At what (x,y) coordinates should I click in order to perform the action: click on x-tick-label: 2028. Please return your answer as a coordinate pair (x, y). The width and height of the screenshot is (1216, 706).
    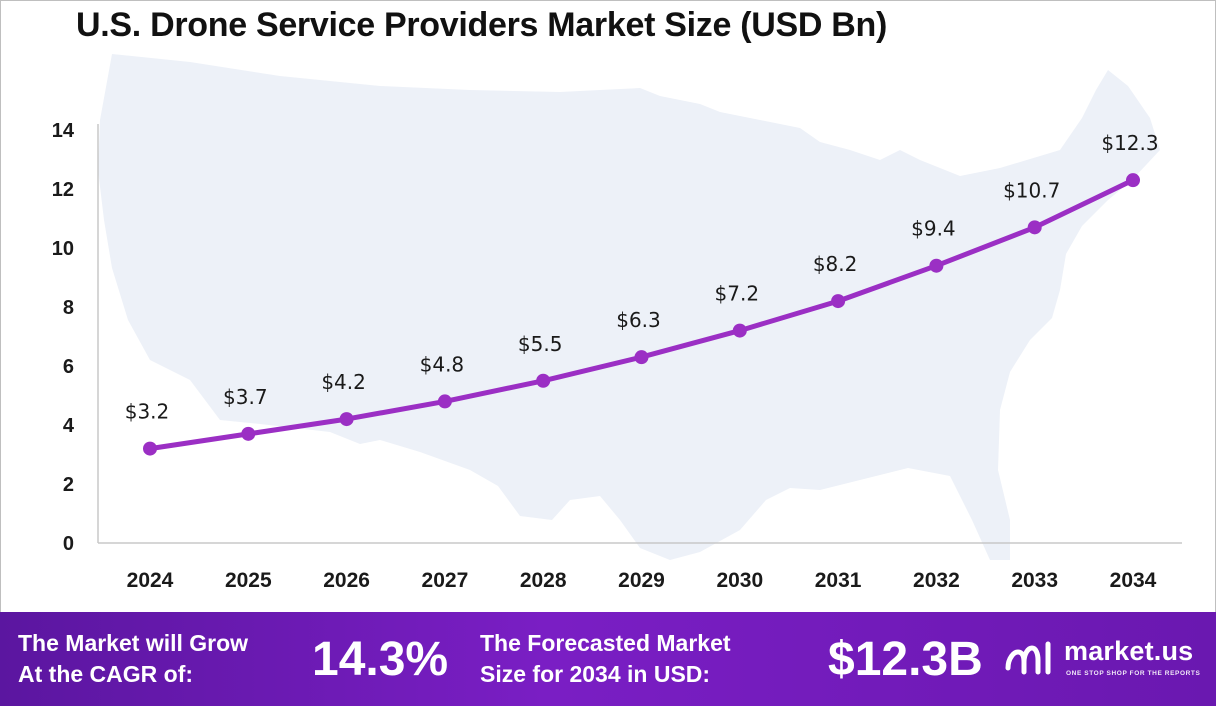
    Looking at the image, I should click on (543, 580).